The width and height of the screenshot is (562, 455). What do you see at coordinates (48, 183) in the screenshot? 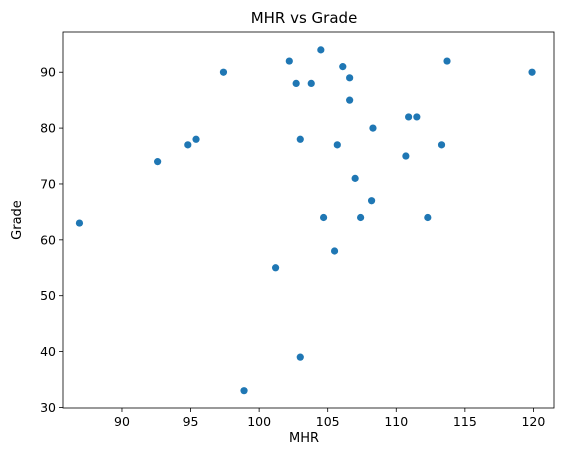
I see `y-tick-label: 70` at bounding box center [48, 183].